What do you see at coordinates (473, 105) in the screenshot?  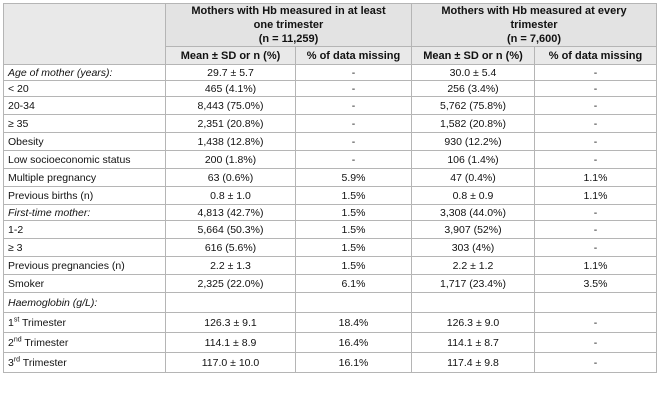 I see `cell-mean: 5,762 (75.8%)` at bounding box center [473, 105].